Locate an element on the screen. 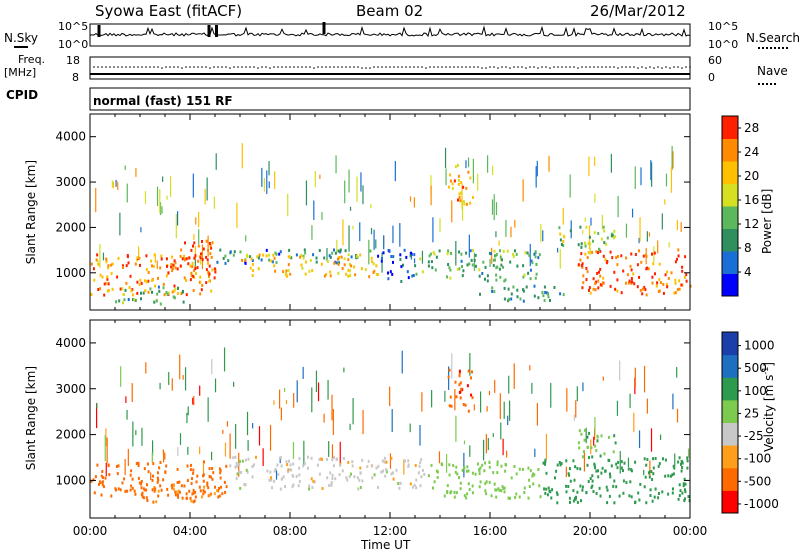  nsky-label: N.Sky is located at coordinates (21, 38).